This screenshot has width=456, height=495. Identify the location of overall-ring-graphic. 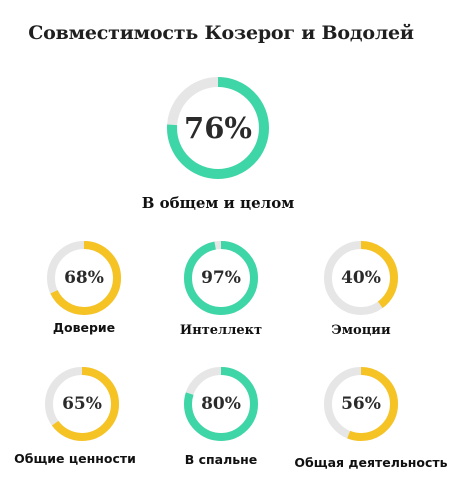
(218, 128).